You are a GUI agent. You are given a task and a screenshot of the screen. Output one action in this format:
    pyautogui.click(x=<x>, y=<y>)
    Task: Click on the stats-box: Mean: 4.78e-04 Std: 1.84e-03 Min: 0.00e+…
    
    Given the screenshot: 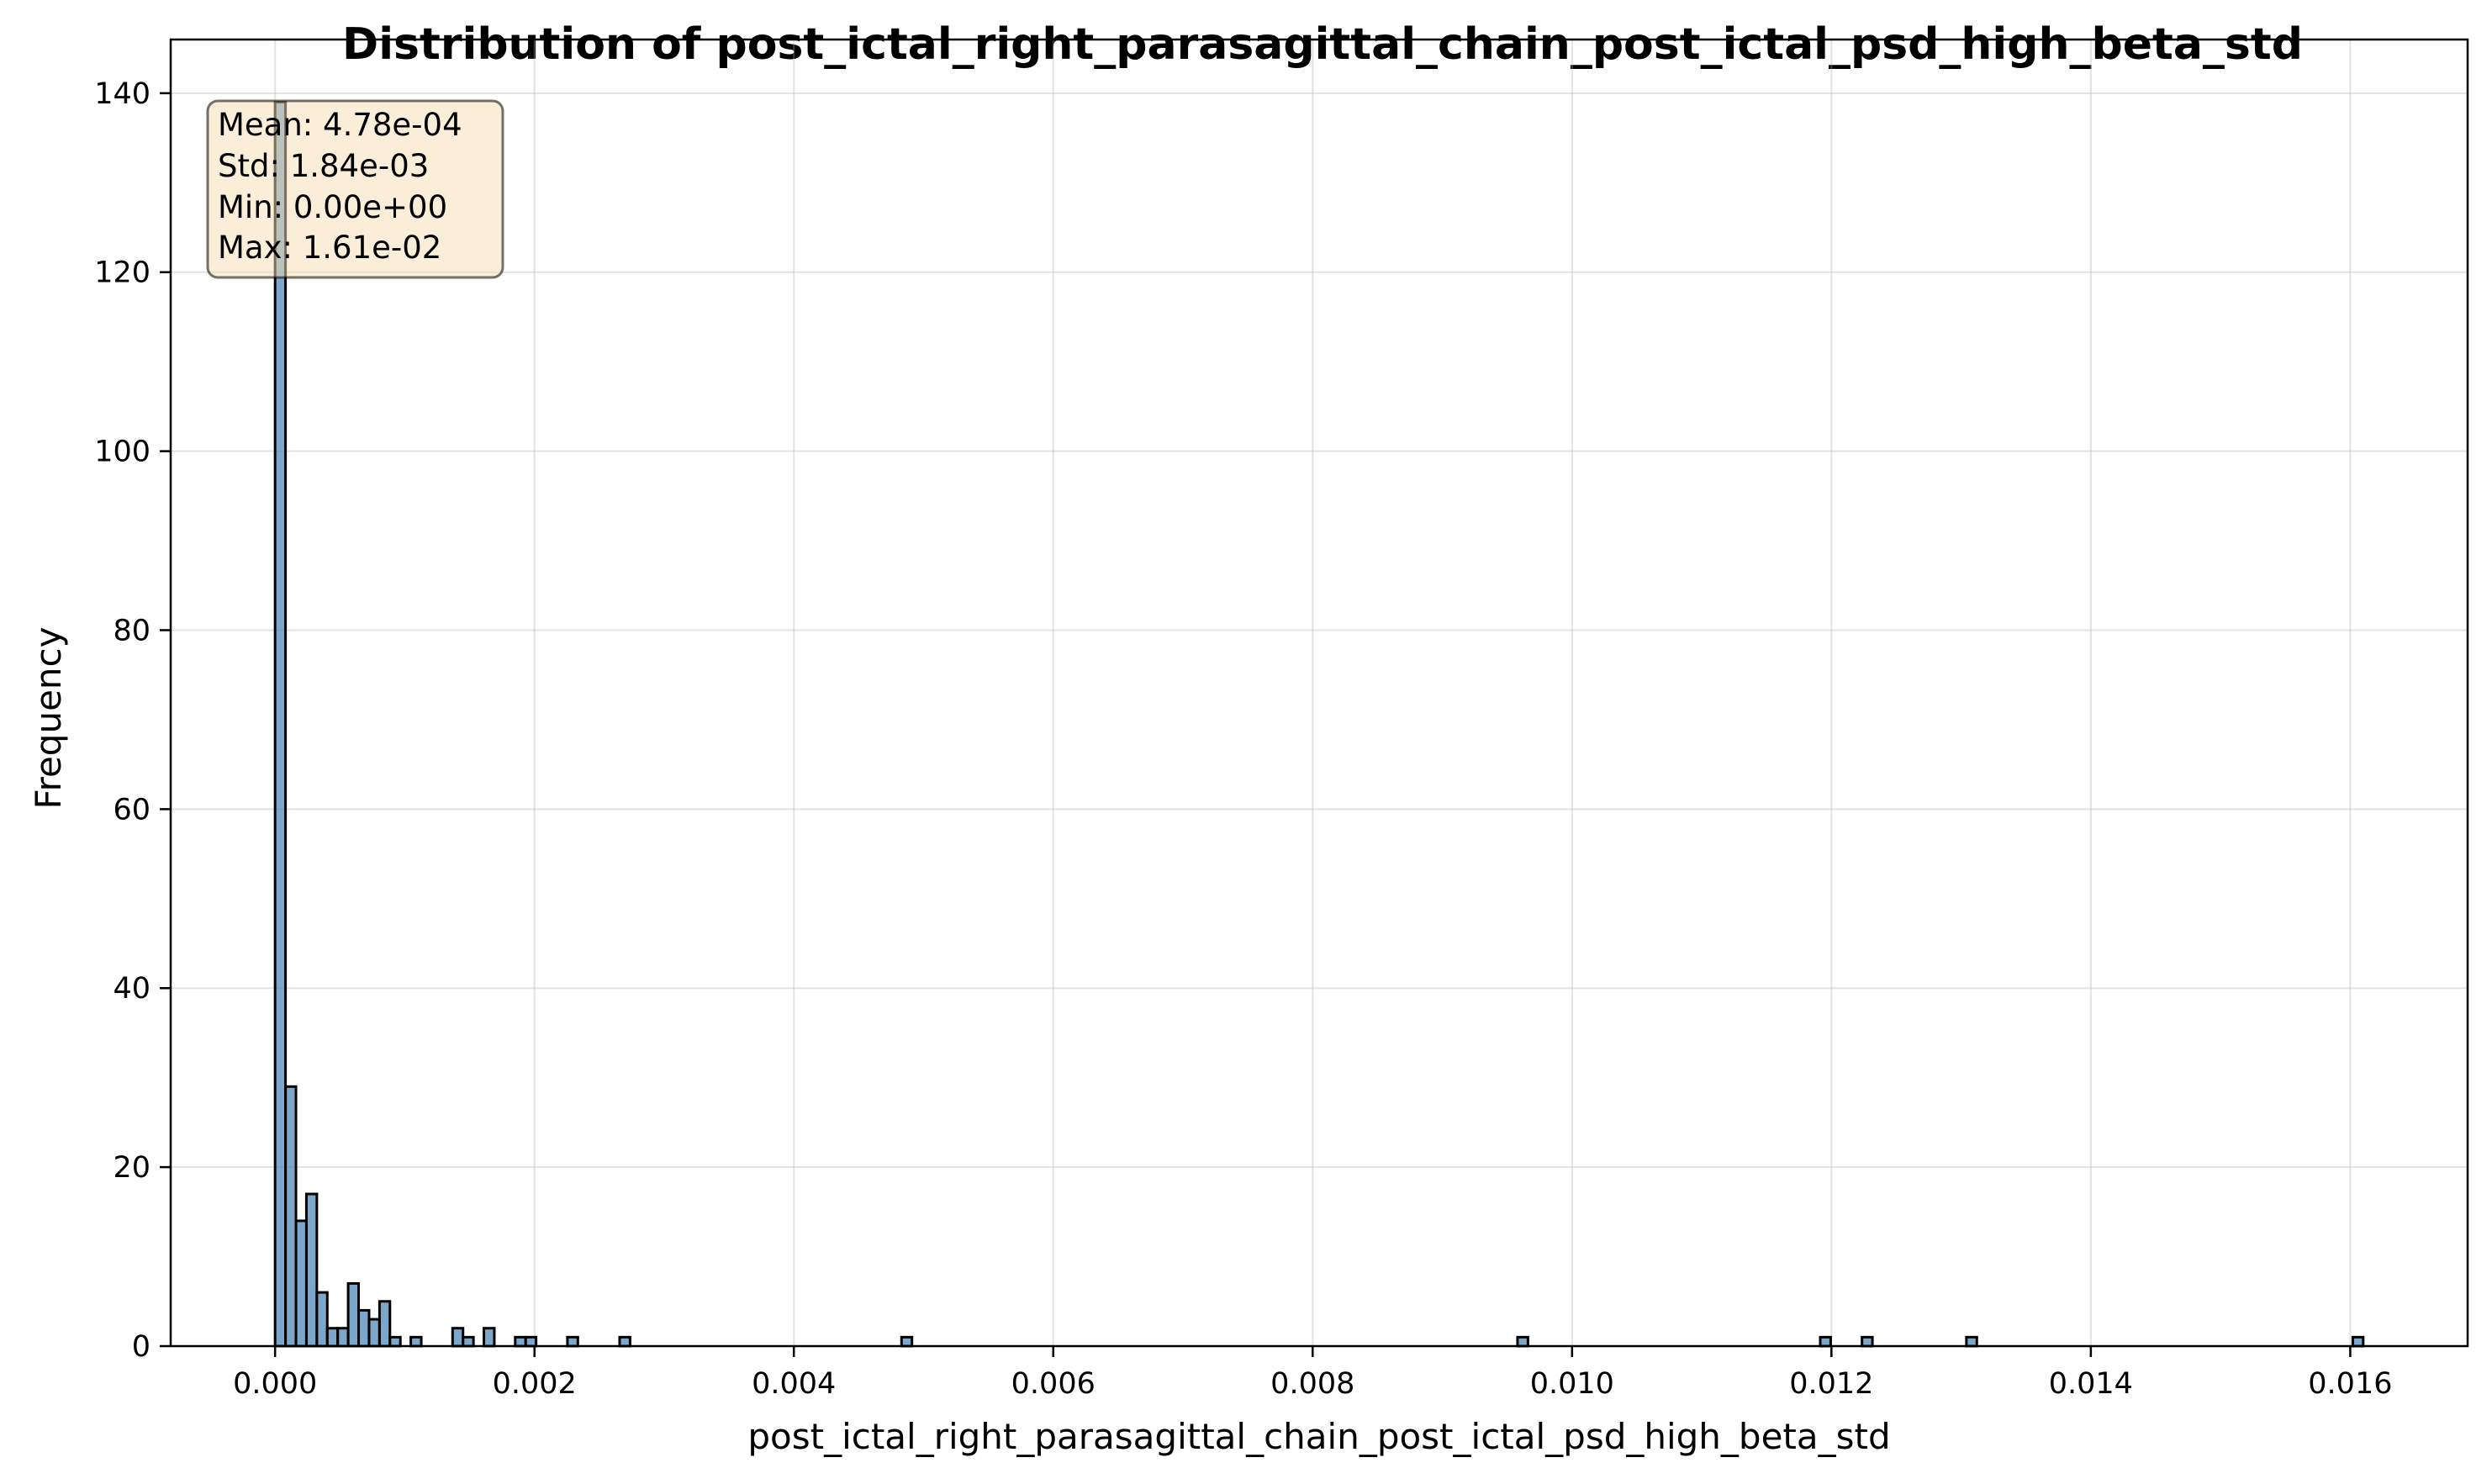 What is the action you would take?
    pyautogui.click(x=355, y=189)
    